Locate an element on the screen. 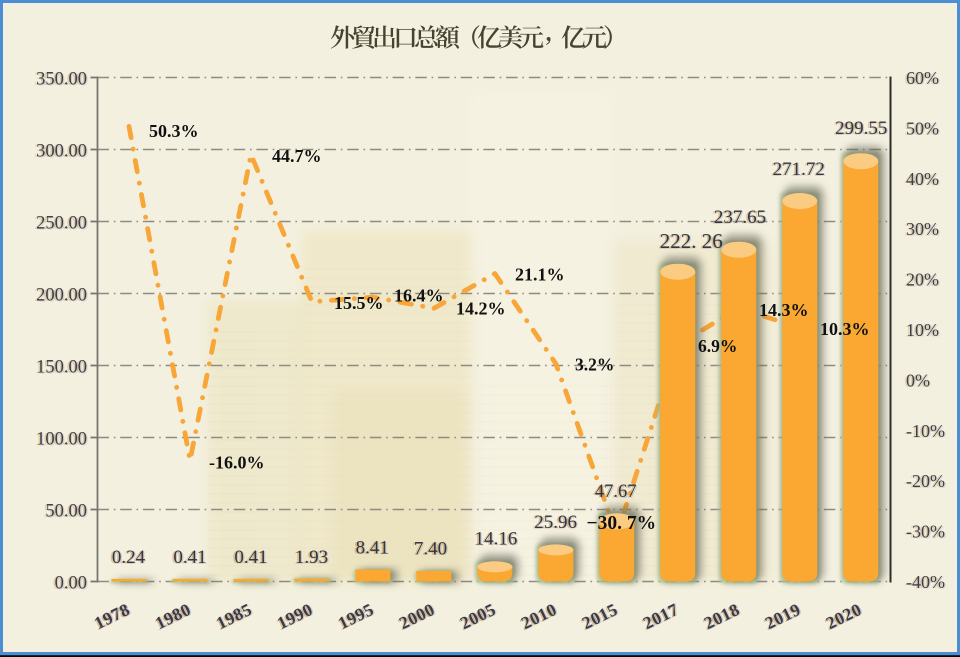 This screenshot has width=960, height=657. svg-text: 10.3% is located at coordinates (845, 329).